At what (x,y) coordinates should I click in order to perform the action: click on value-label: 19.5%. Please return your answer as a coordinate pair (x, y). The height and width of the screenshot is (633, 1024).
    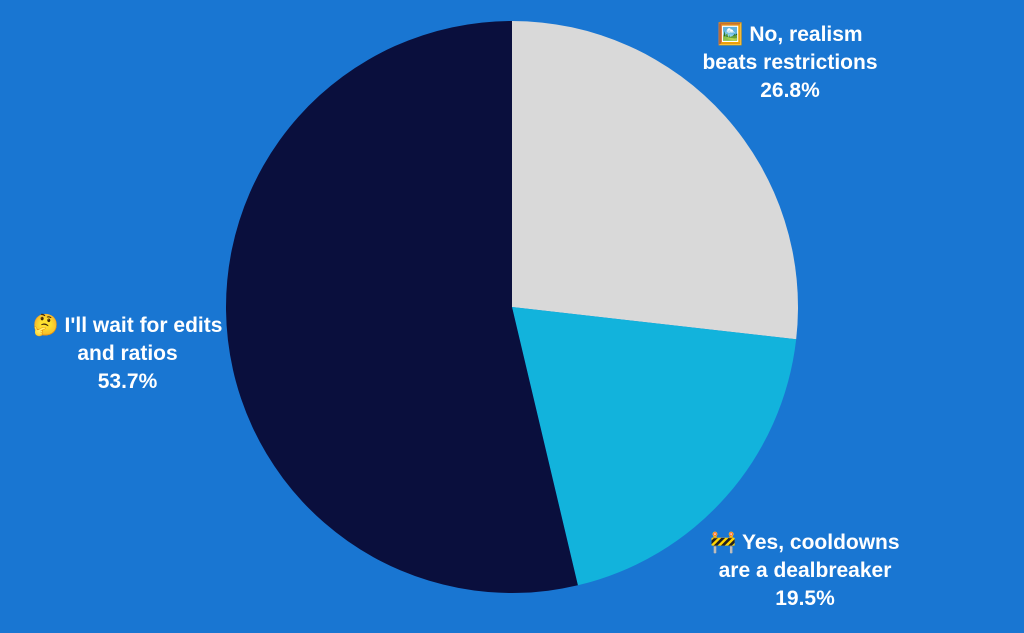
    Looking at the image, I should click on (805, 598).